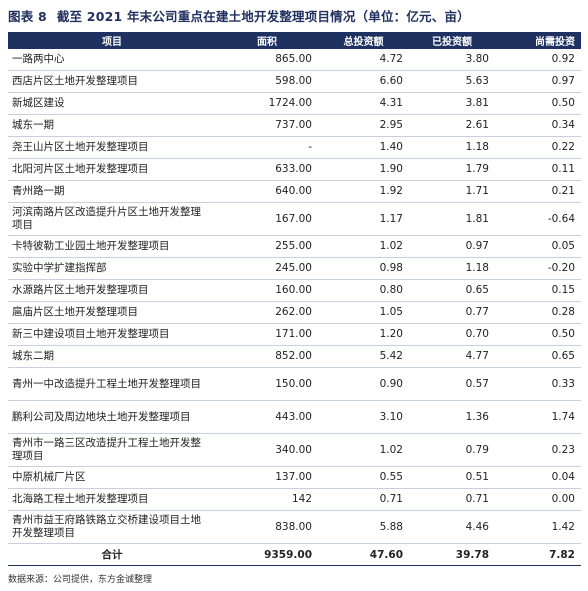  What do you see at coordinates (452, 477) in the screenshot?
I see `cell-invested: 0.51` at bounding box center [452, 477].